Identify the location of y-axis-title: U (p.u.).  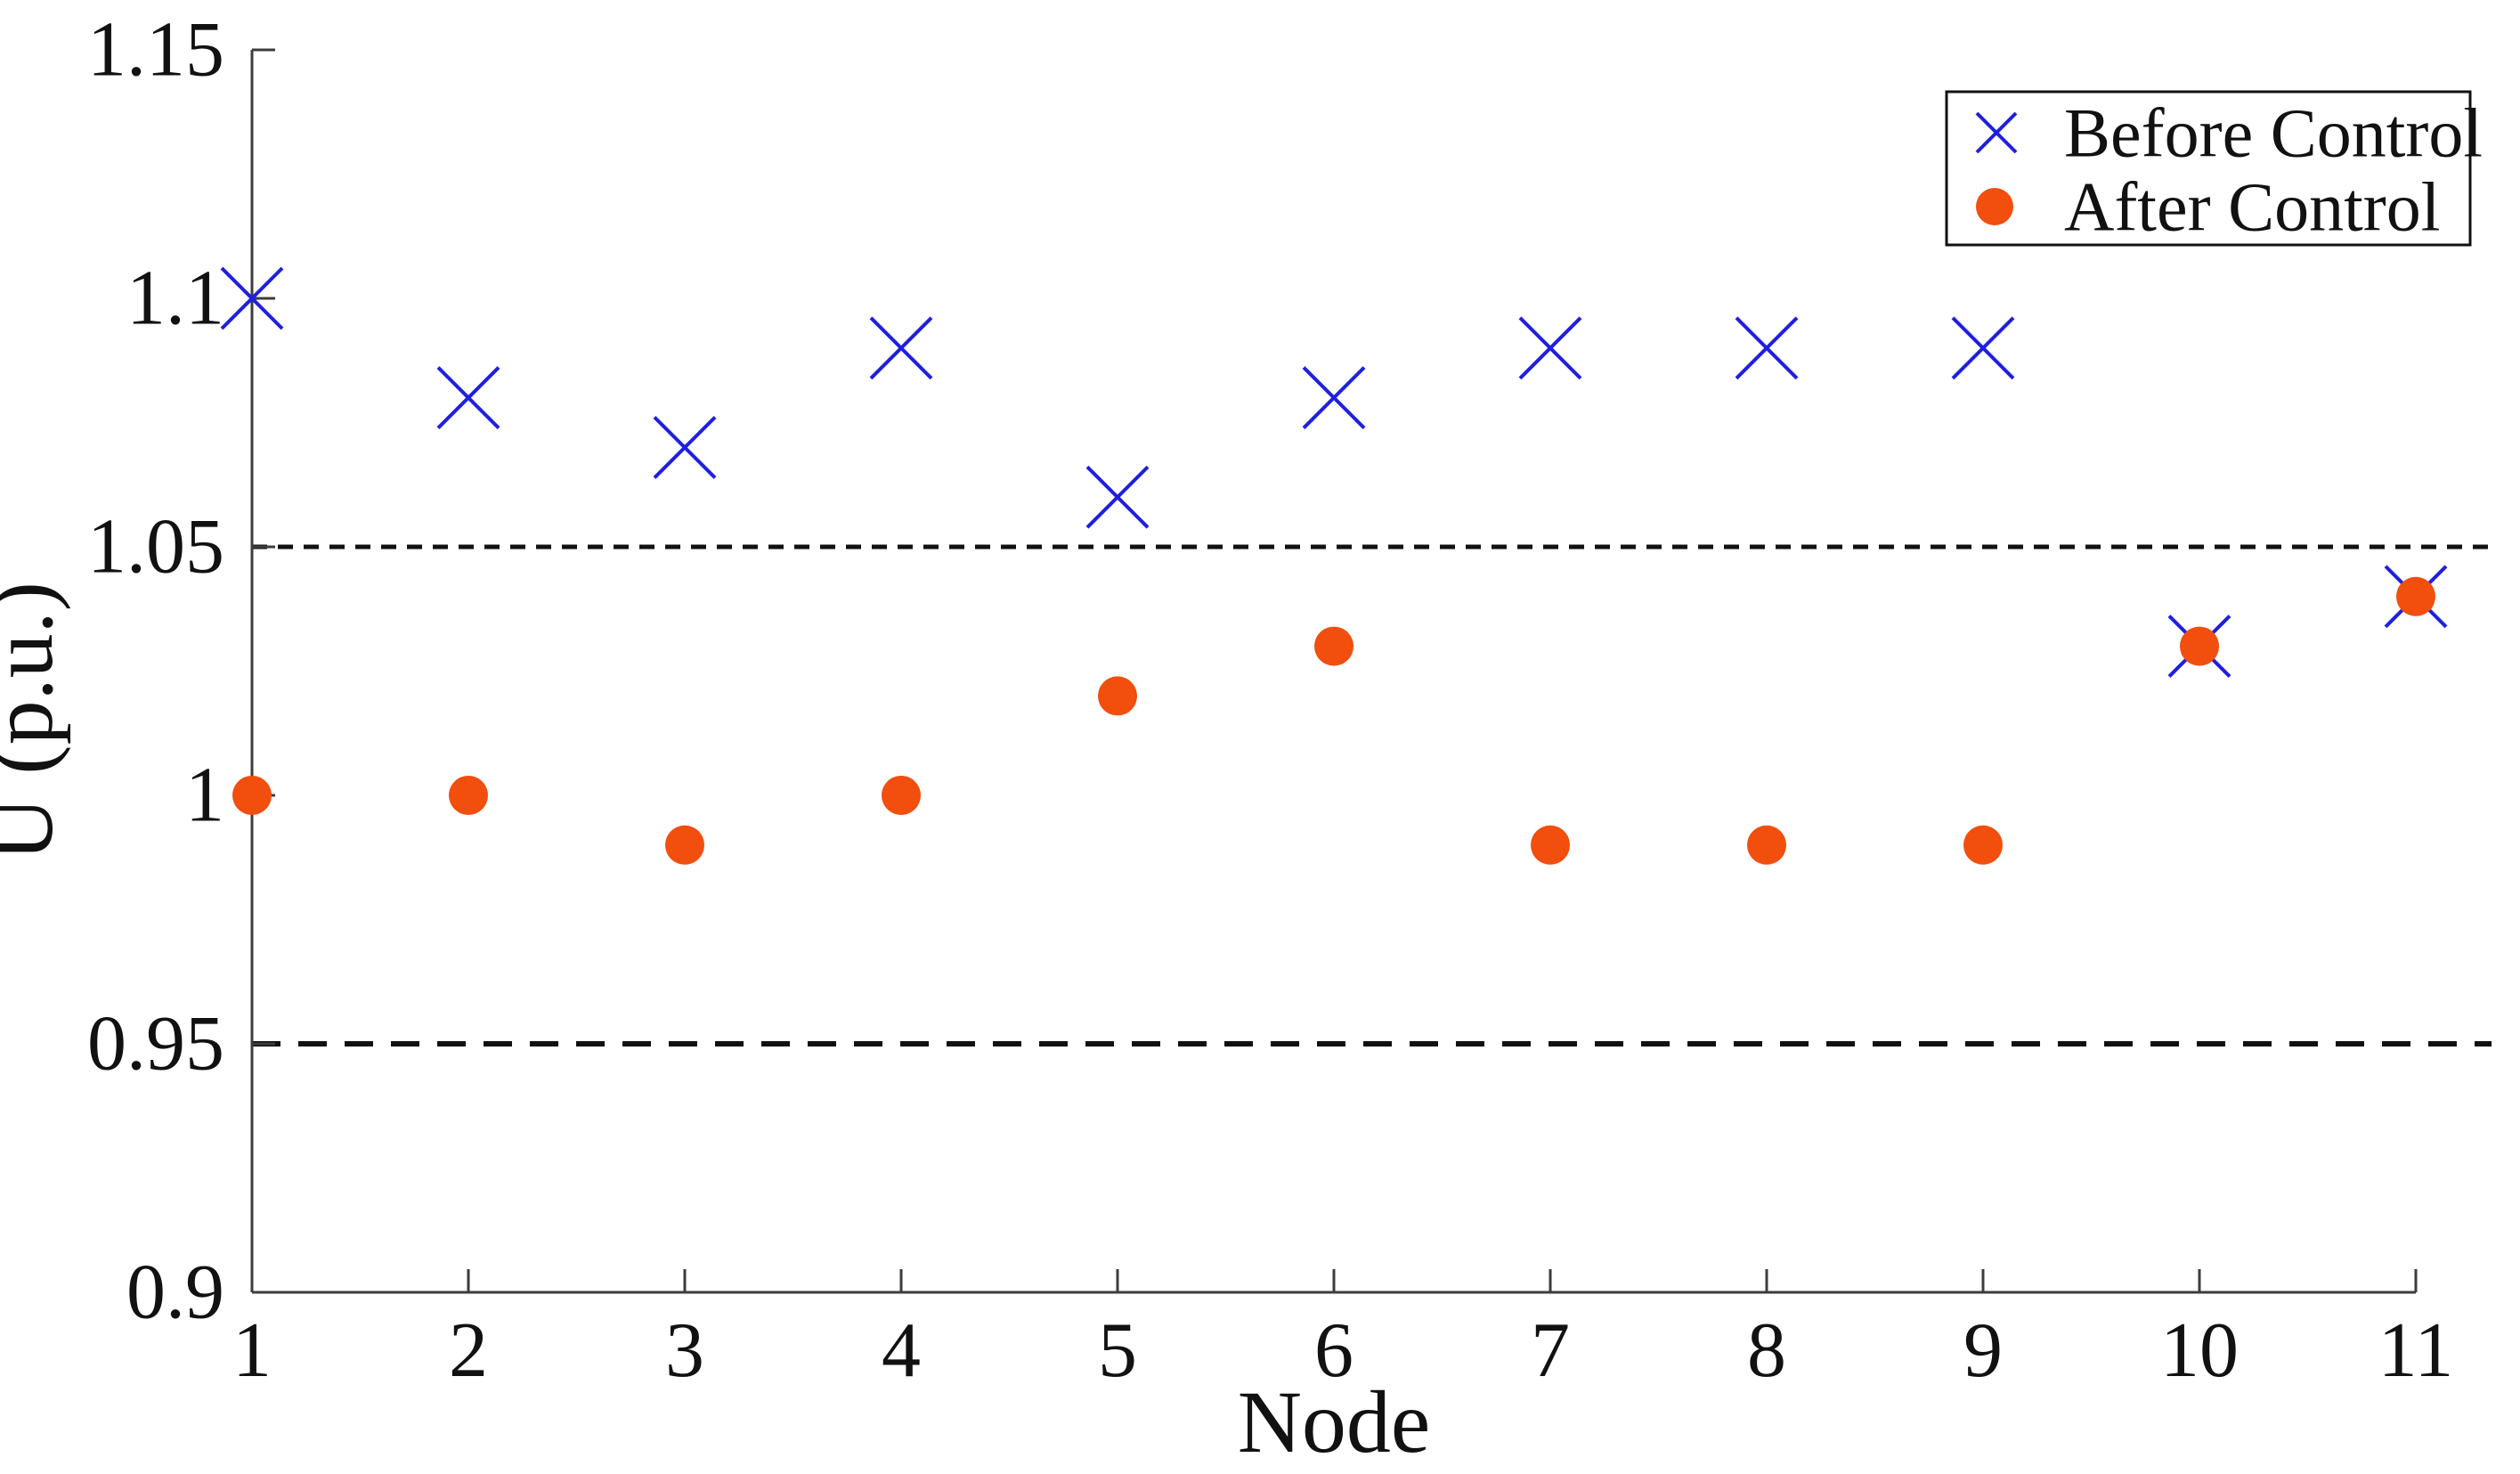
(35, 721).